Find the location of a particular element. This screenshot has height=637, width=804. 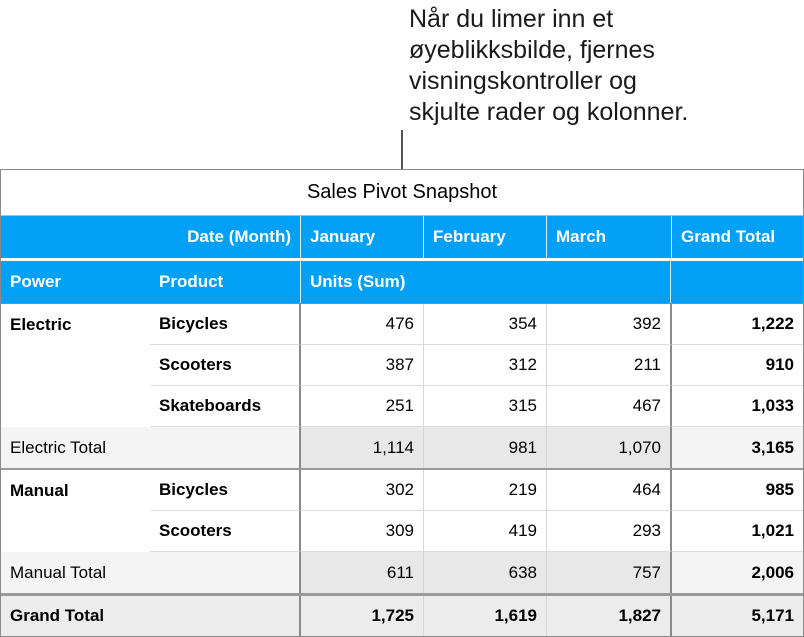

row-total-cell: 1,222 is located at coordinates (737, 324).